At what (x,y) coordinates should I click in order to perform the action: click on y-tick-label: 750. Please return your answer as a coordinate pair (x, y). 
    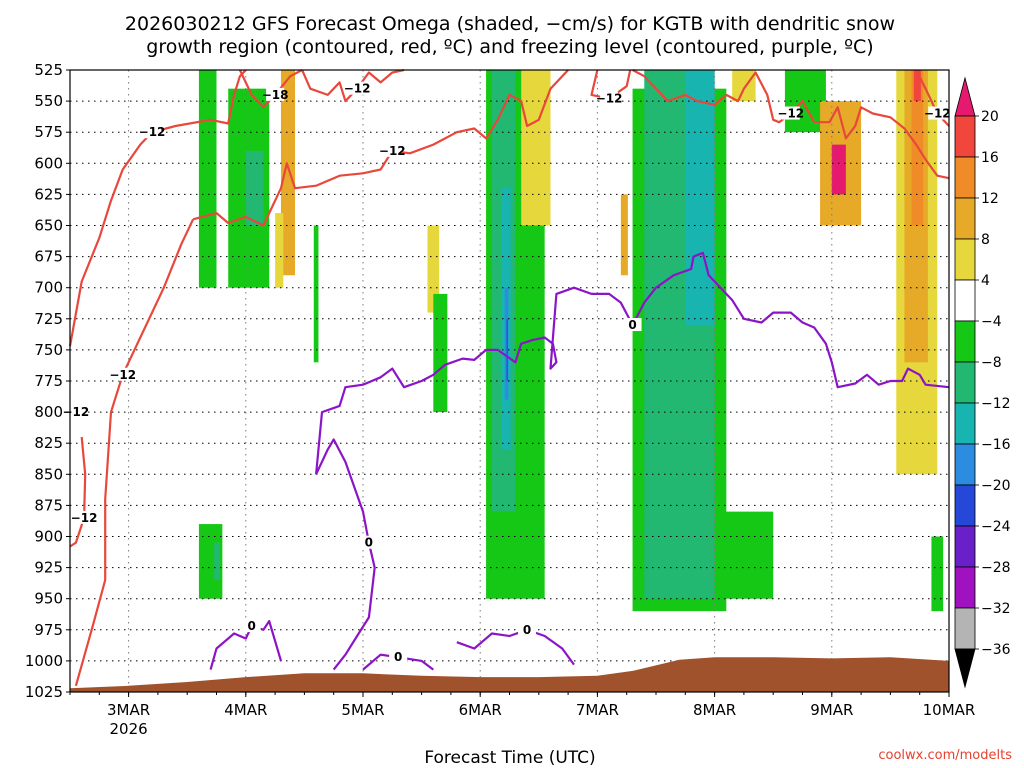
    Looking at the image, I should click on (48, 350).